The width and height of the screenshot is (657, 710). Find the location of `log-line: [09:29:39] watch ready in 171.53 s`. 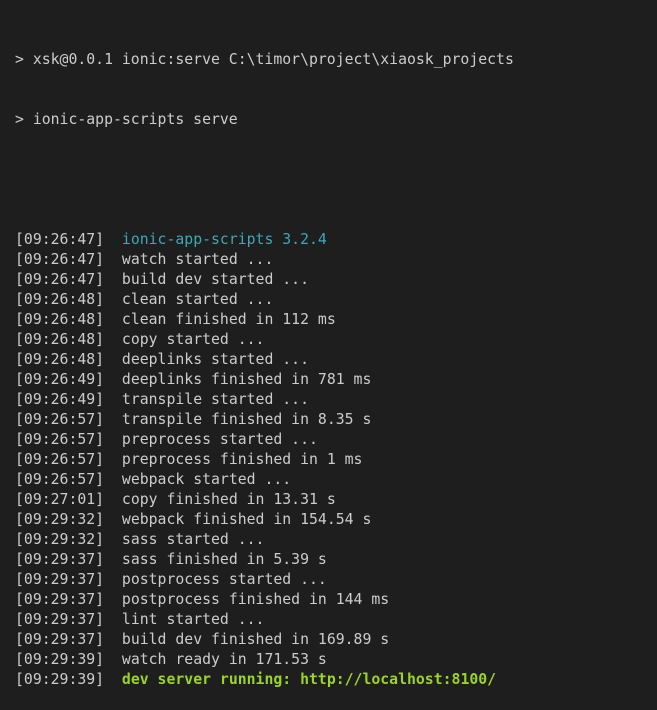

log-line: [09:29:39] watch ready in 171.53 s is located at coordinates (264, 660).